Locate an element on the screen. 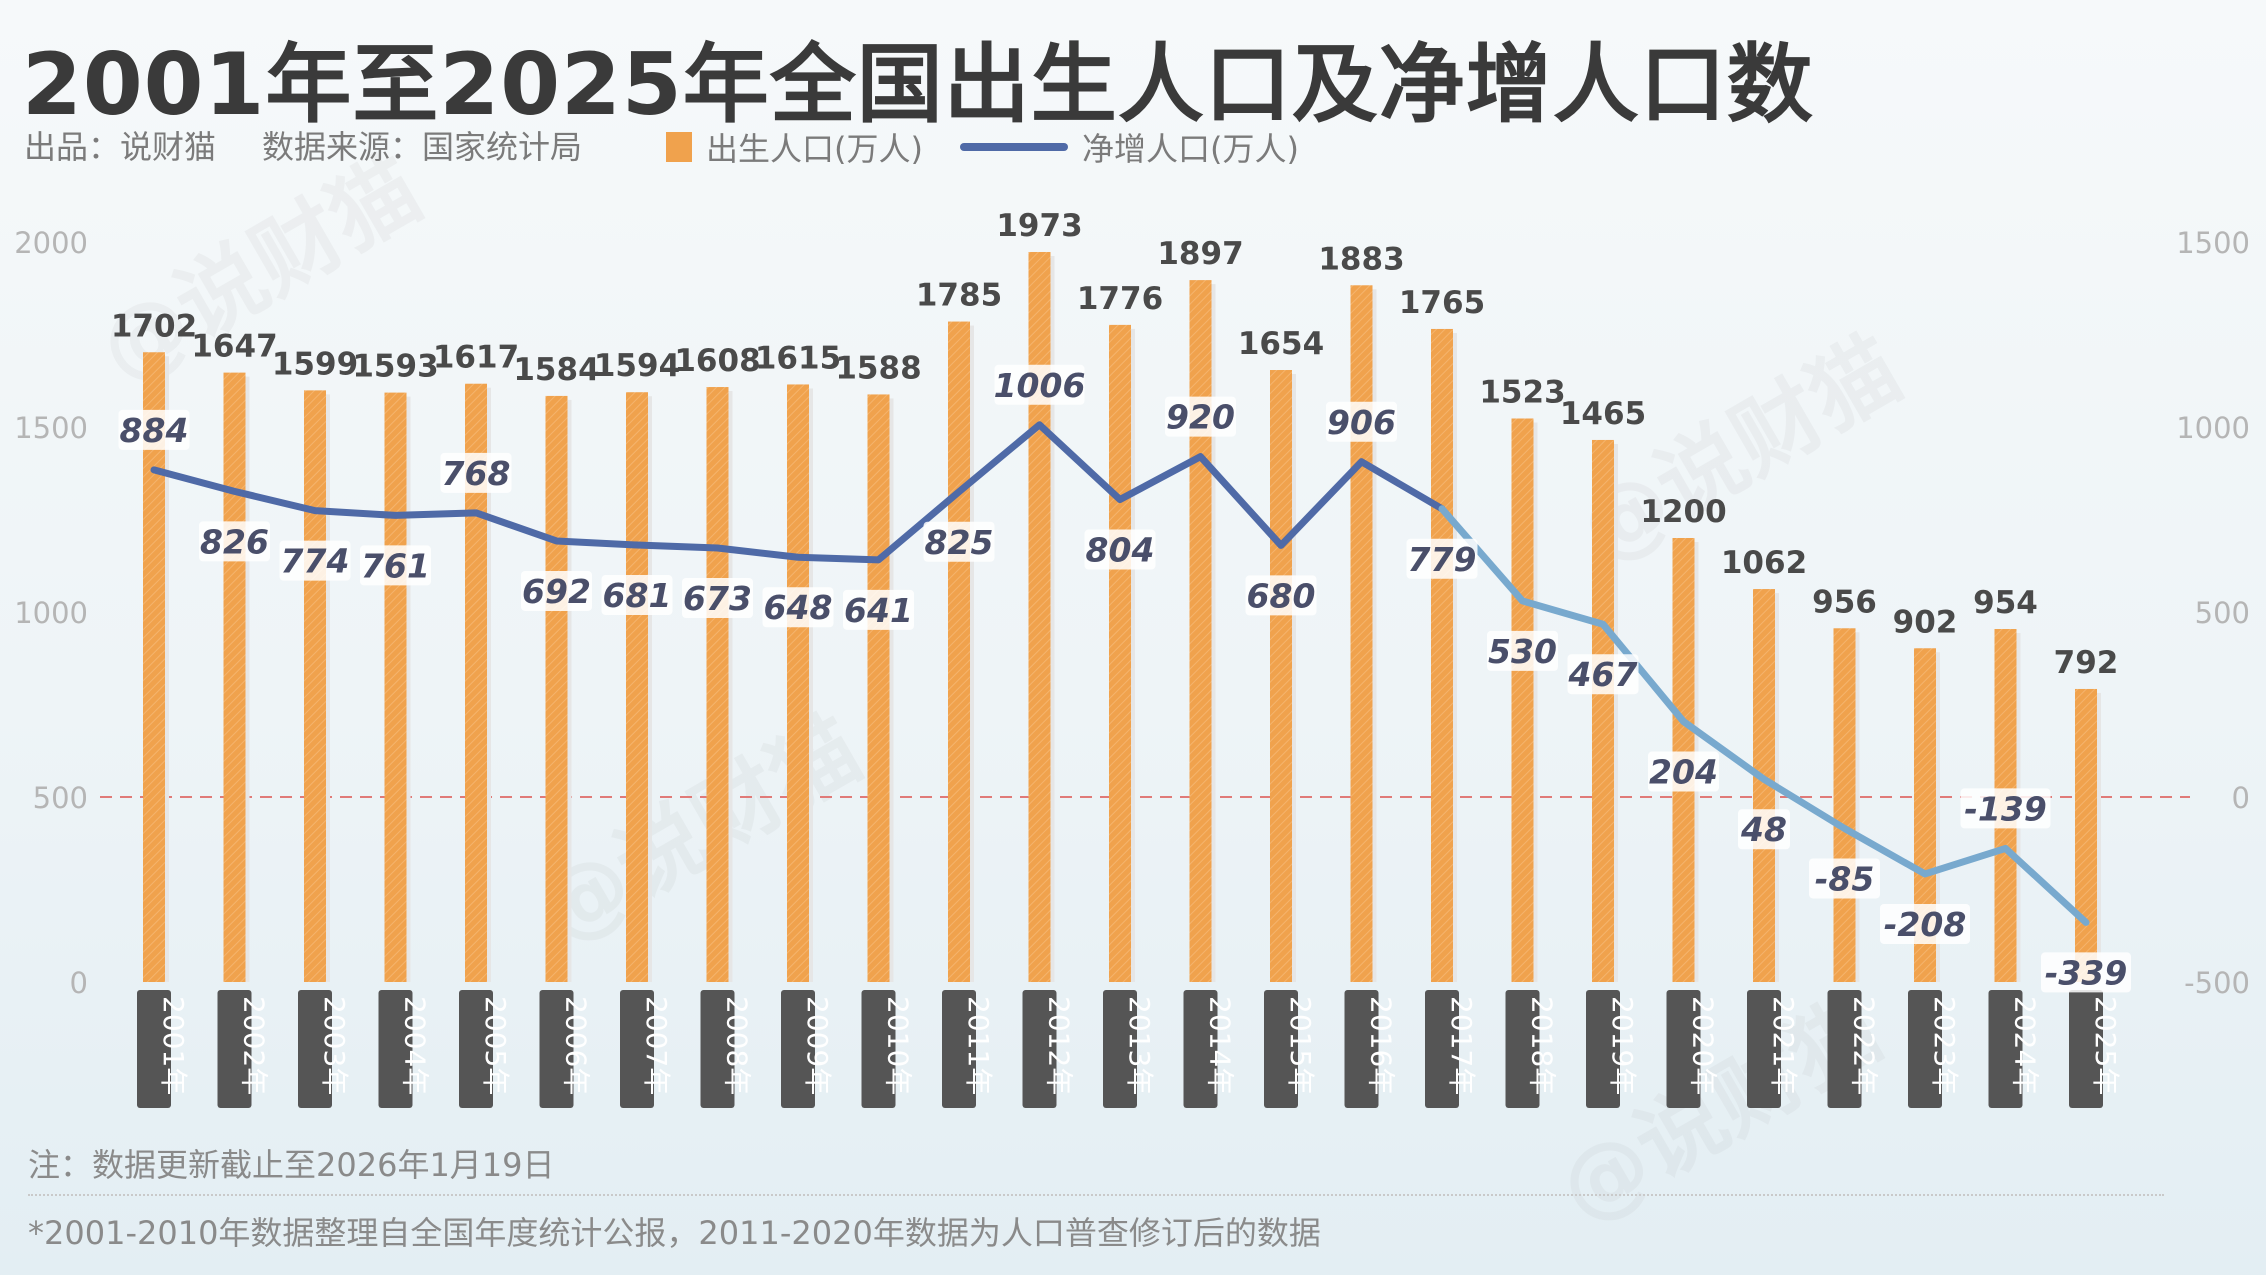 The image size is (2266, 1275). left-axis-tick: 2000 is located at coordinates (51, 243).